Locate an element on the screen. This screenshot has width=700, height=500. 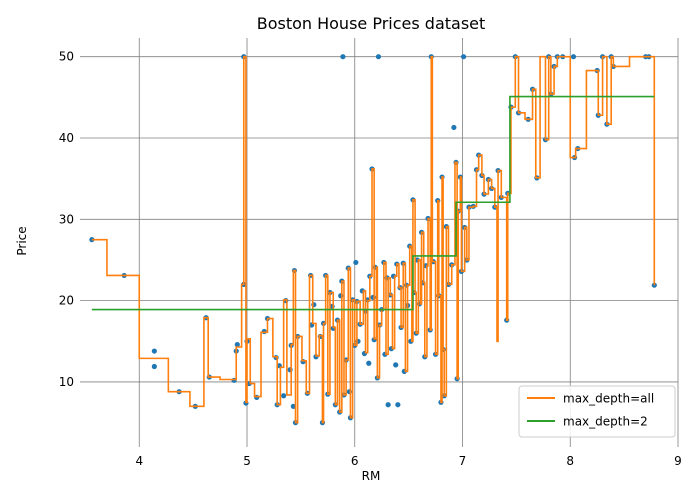
y-tick-label: 30 is located at coordinates (66, 219).